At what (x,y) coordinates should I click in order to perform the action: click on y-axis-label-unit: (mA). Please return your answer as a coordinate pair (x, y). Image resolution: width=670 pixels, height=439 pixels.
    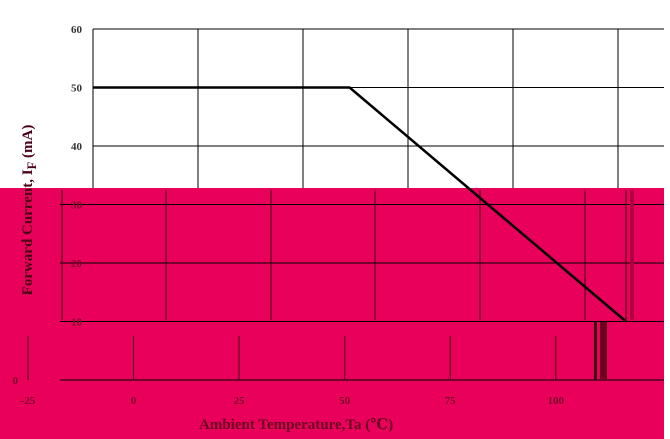
    Looking at the image, I should click on (28, 143).